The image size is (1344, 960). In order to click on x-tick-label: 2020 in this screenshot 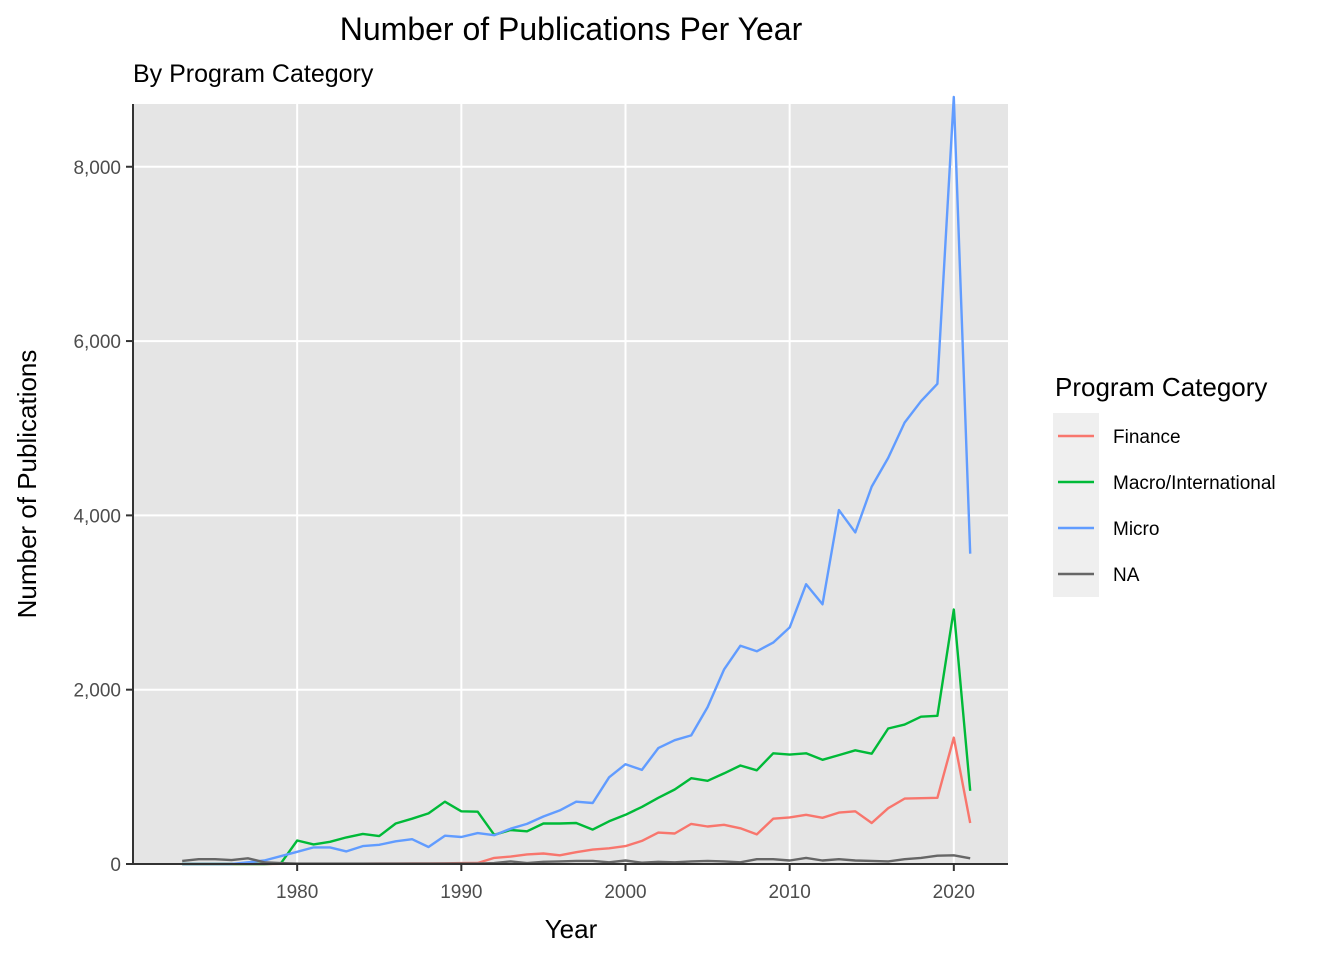, I will do `click(954, 892)`.